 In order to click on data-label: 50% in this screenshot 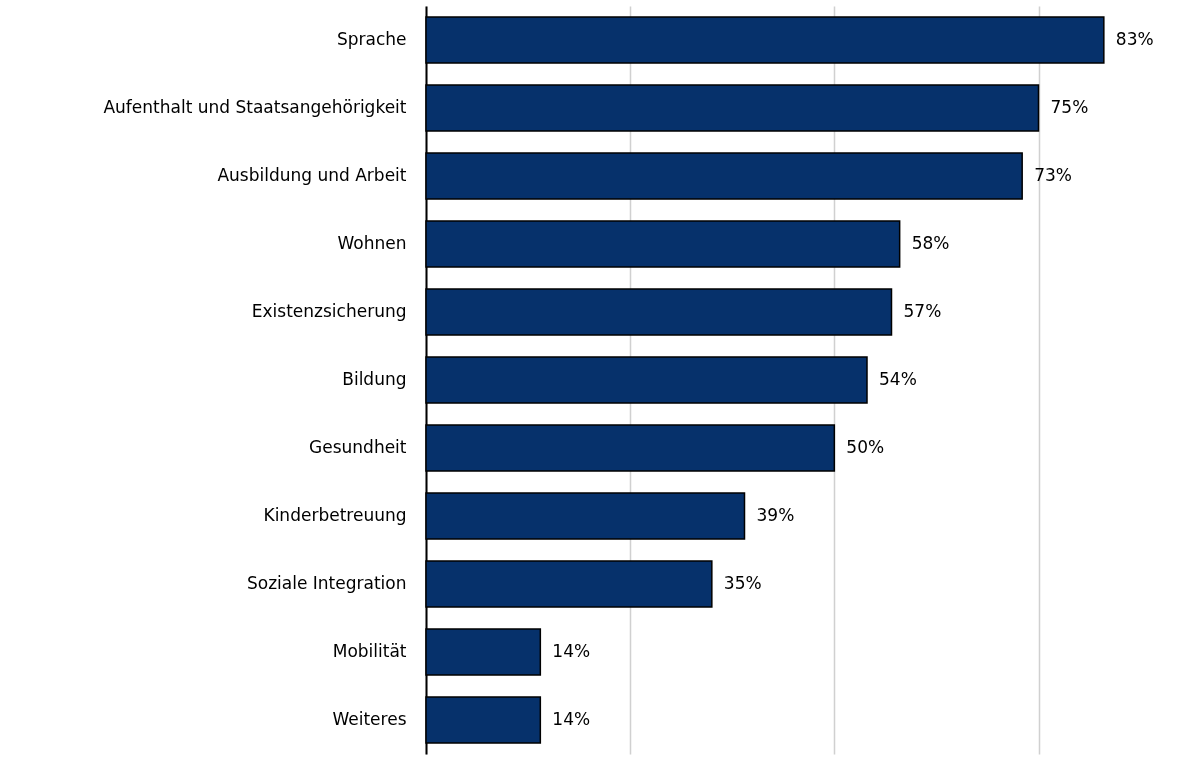, I will do `click(865, 447)`.